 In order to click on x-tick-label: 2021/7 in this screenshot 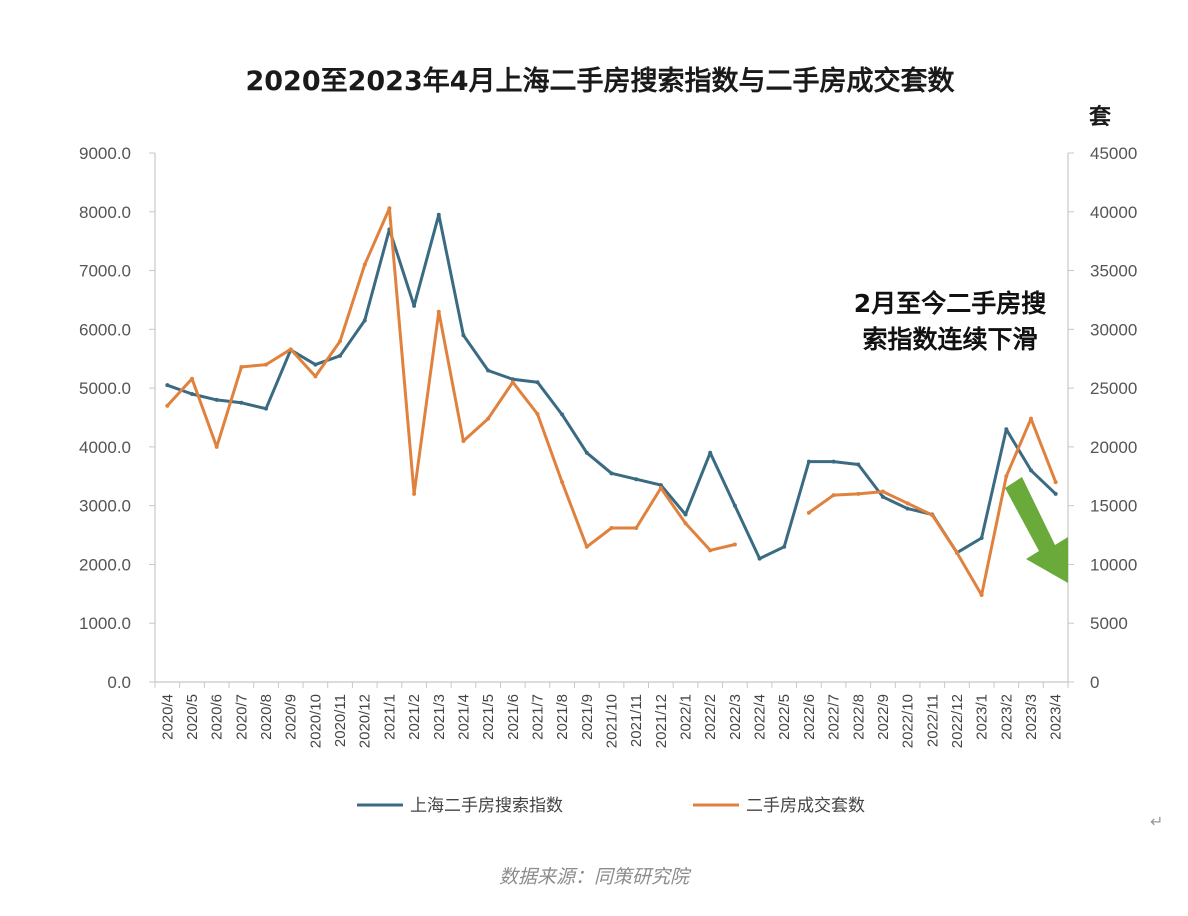, I will do `click(537, 717)`.